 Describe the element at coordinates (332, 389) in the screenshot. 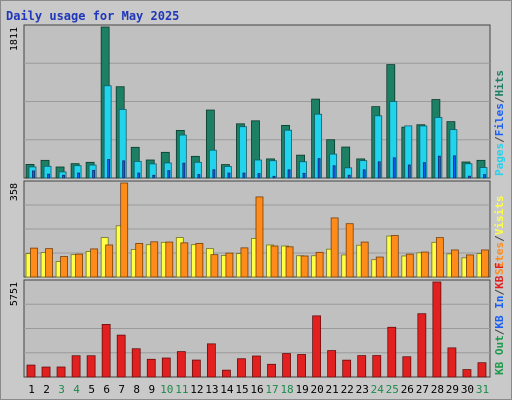

I see `x-tick-label-day-21: 21` at that location.